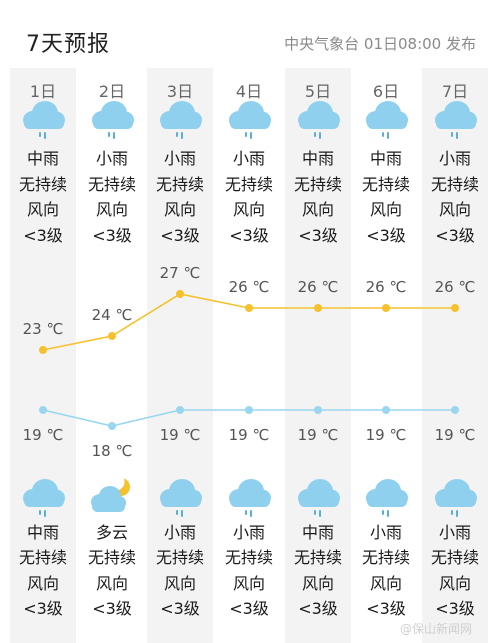 This screenshot has height=643, width=500. I want to click on high-temp-label: 23 ℃, so click(43, 329).